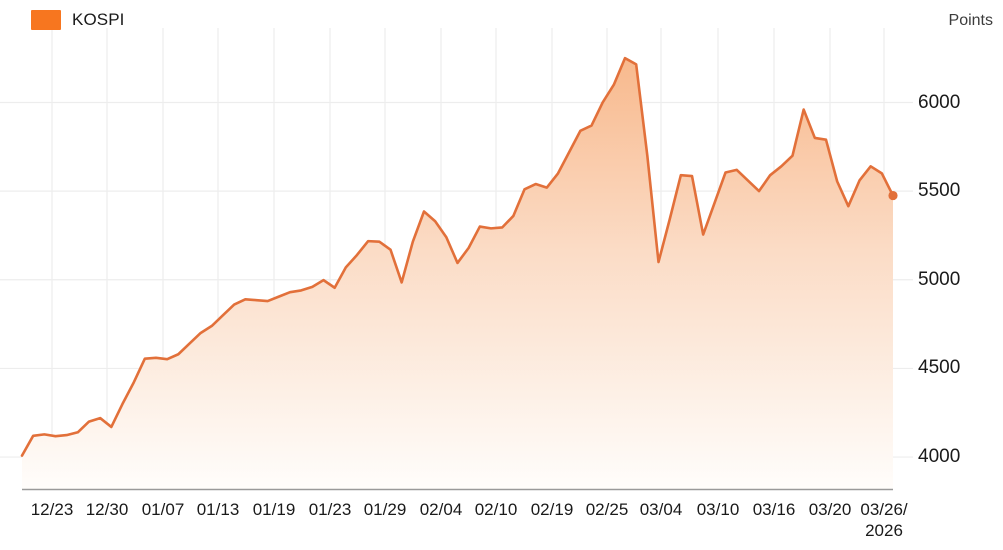 This screenshot has height=550, width=1003. I want to click on x-tick-date: 01/07, so click(163, 509).